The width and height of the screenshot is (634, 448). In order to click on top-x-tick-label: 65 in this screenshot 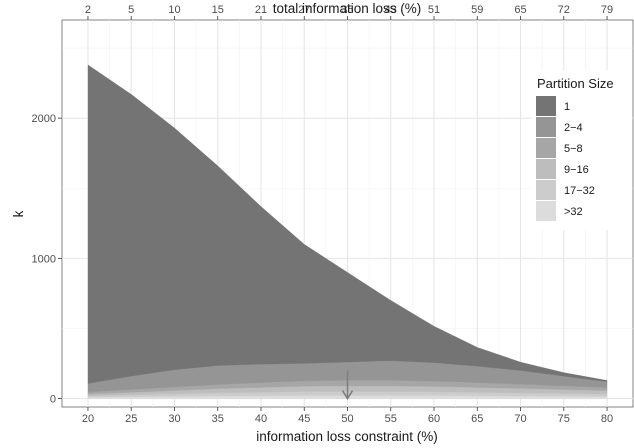, I will do `click(520, 10)`.